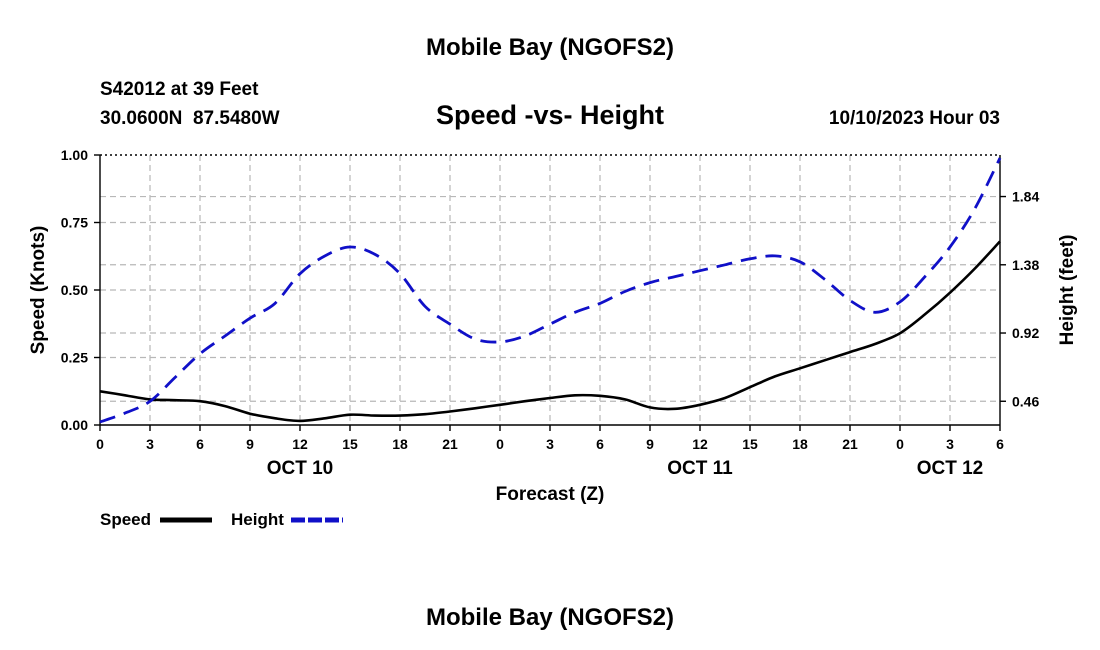 The height and width of the screenshot is (650, 1100). Describe the element at coordinates (74, 223) in the screenshot. I see `y-tick-label: 0.75` at that location.